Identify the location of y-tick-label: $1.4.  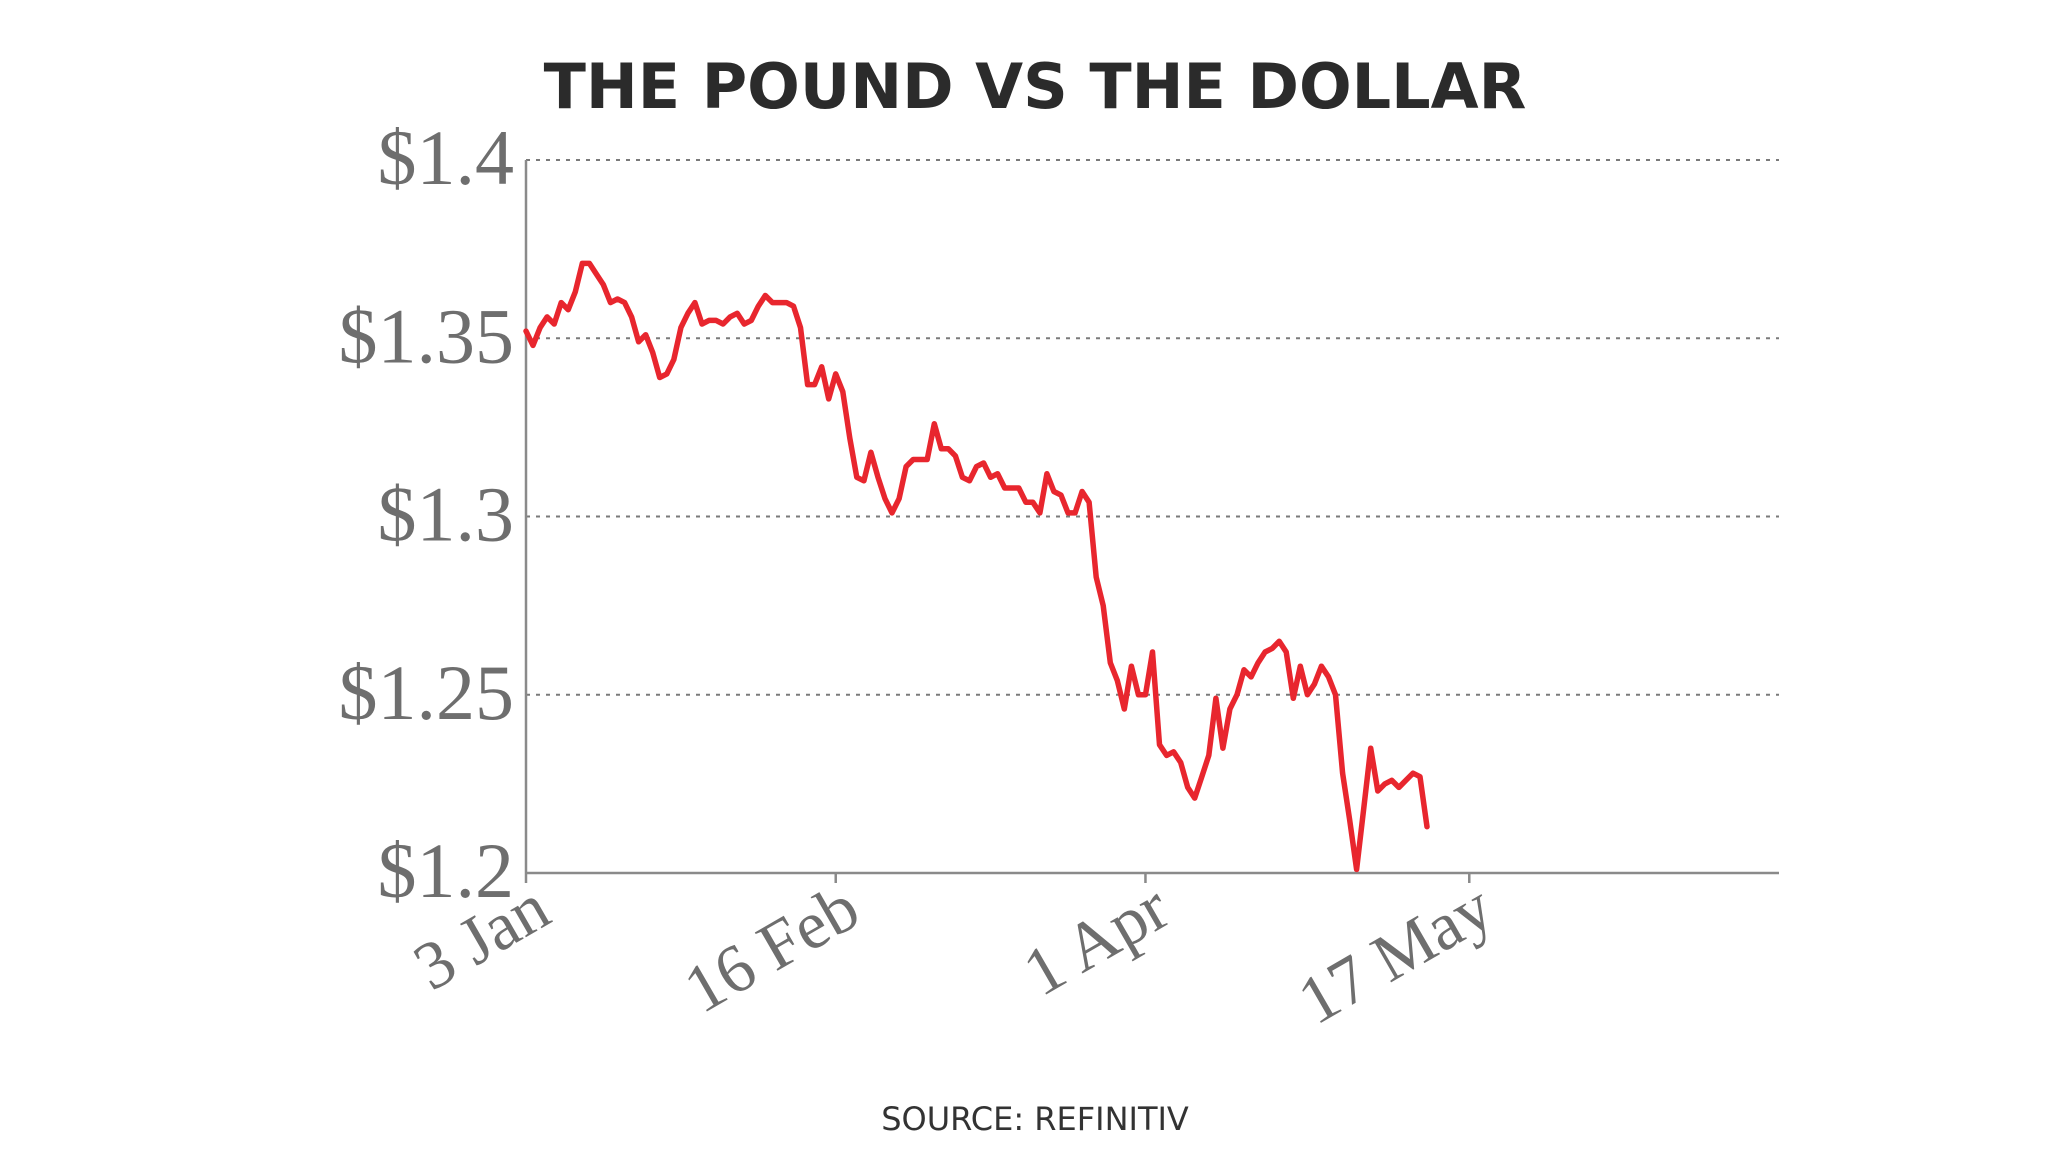
(446, 157).